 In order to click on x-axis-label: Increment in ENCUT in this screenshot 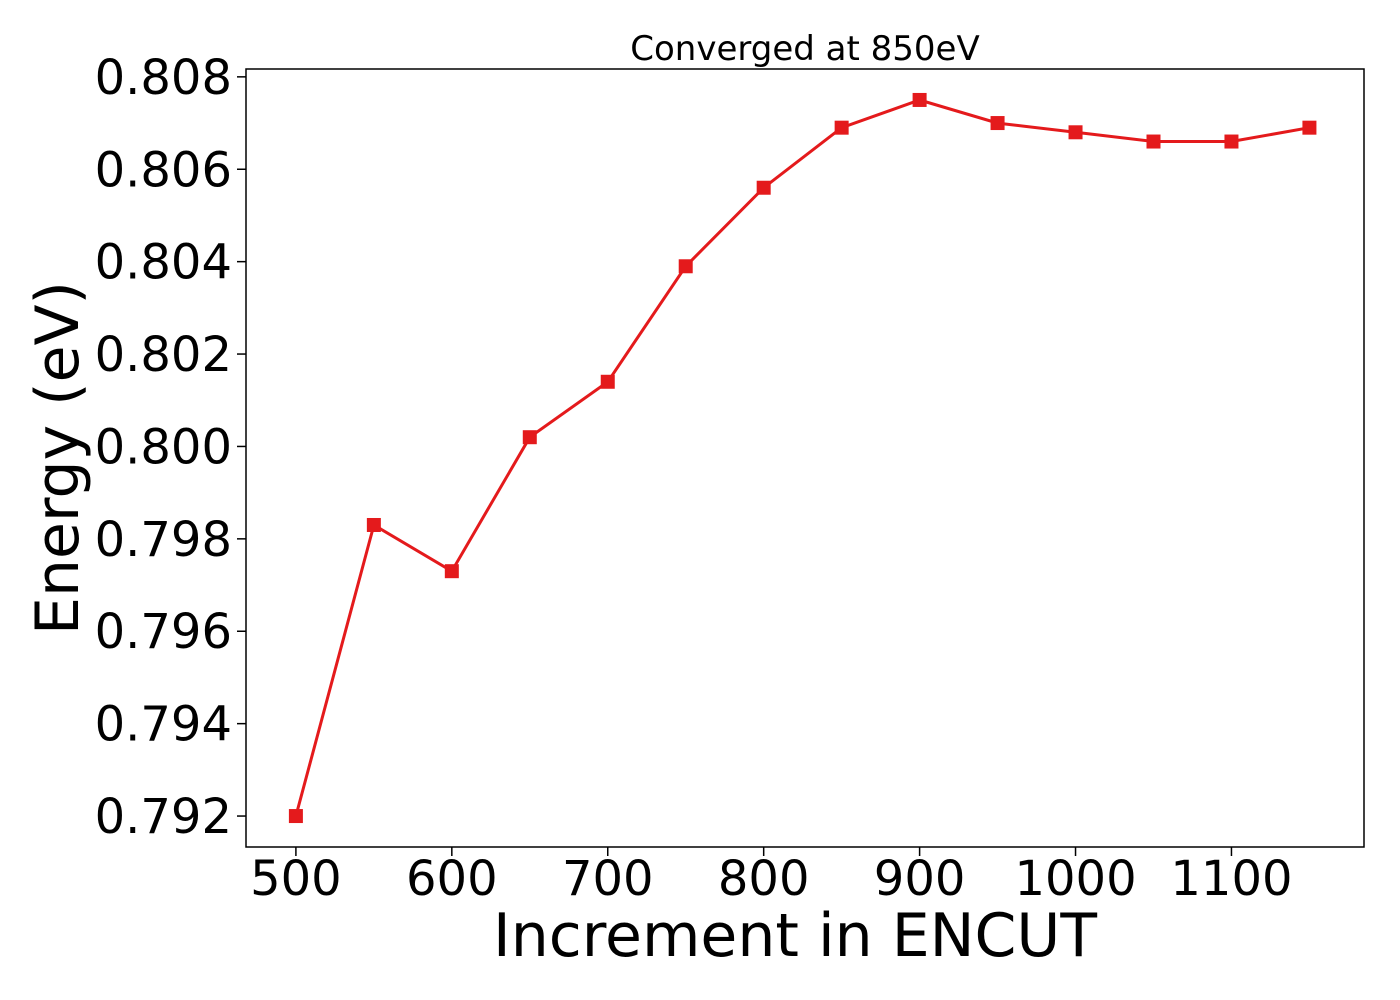, I will do `click(795, 936)`.